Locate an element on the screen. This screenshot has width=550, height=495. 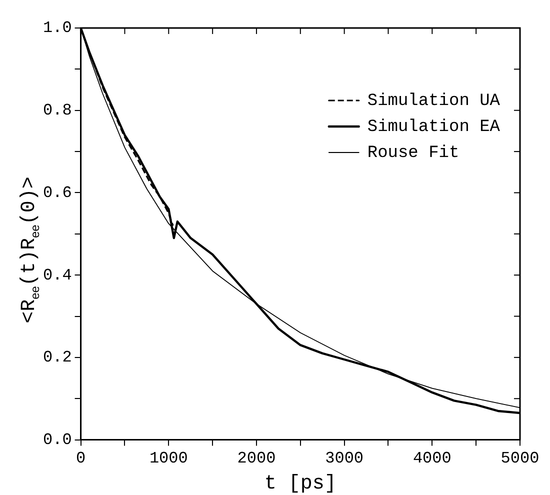
x-tick-label: 2000 is located at coordinates (256, 459).